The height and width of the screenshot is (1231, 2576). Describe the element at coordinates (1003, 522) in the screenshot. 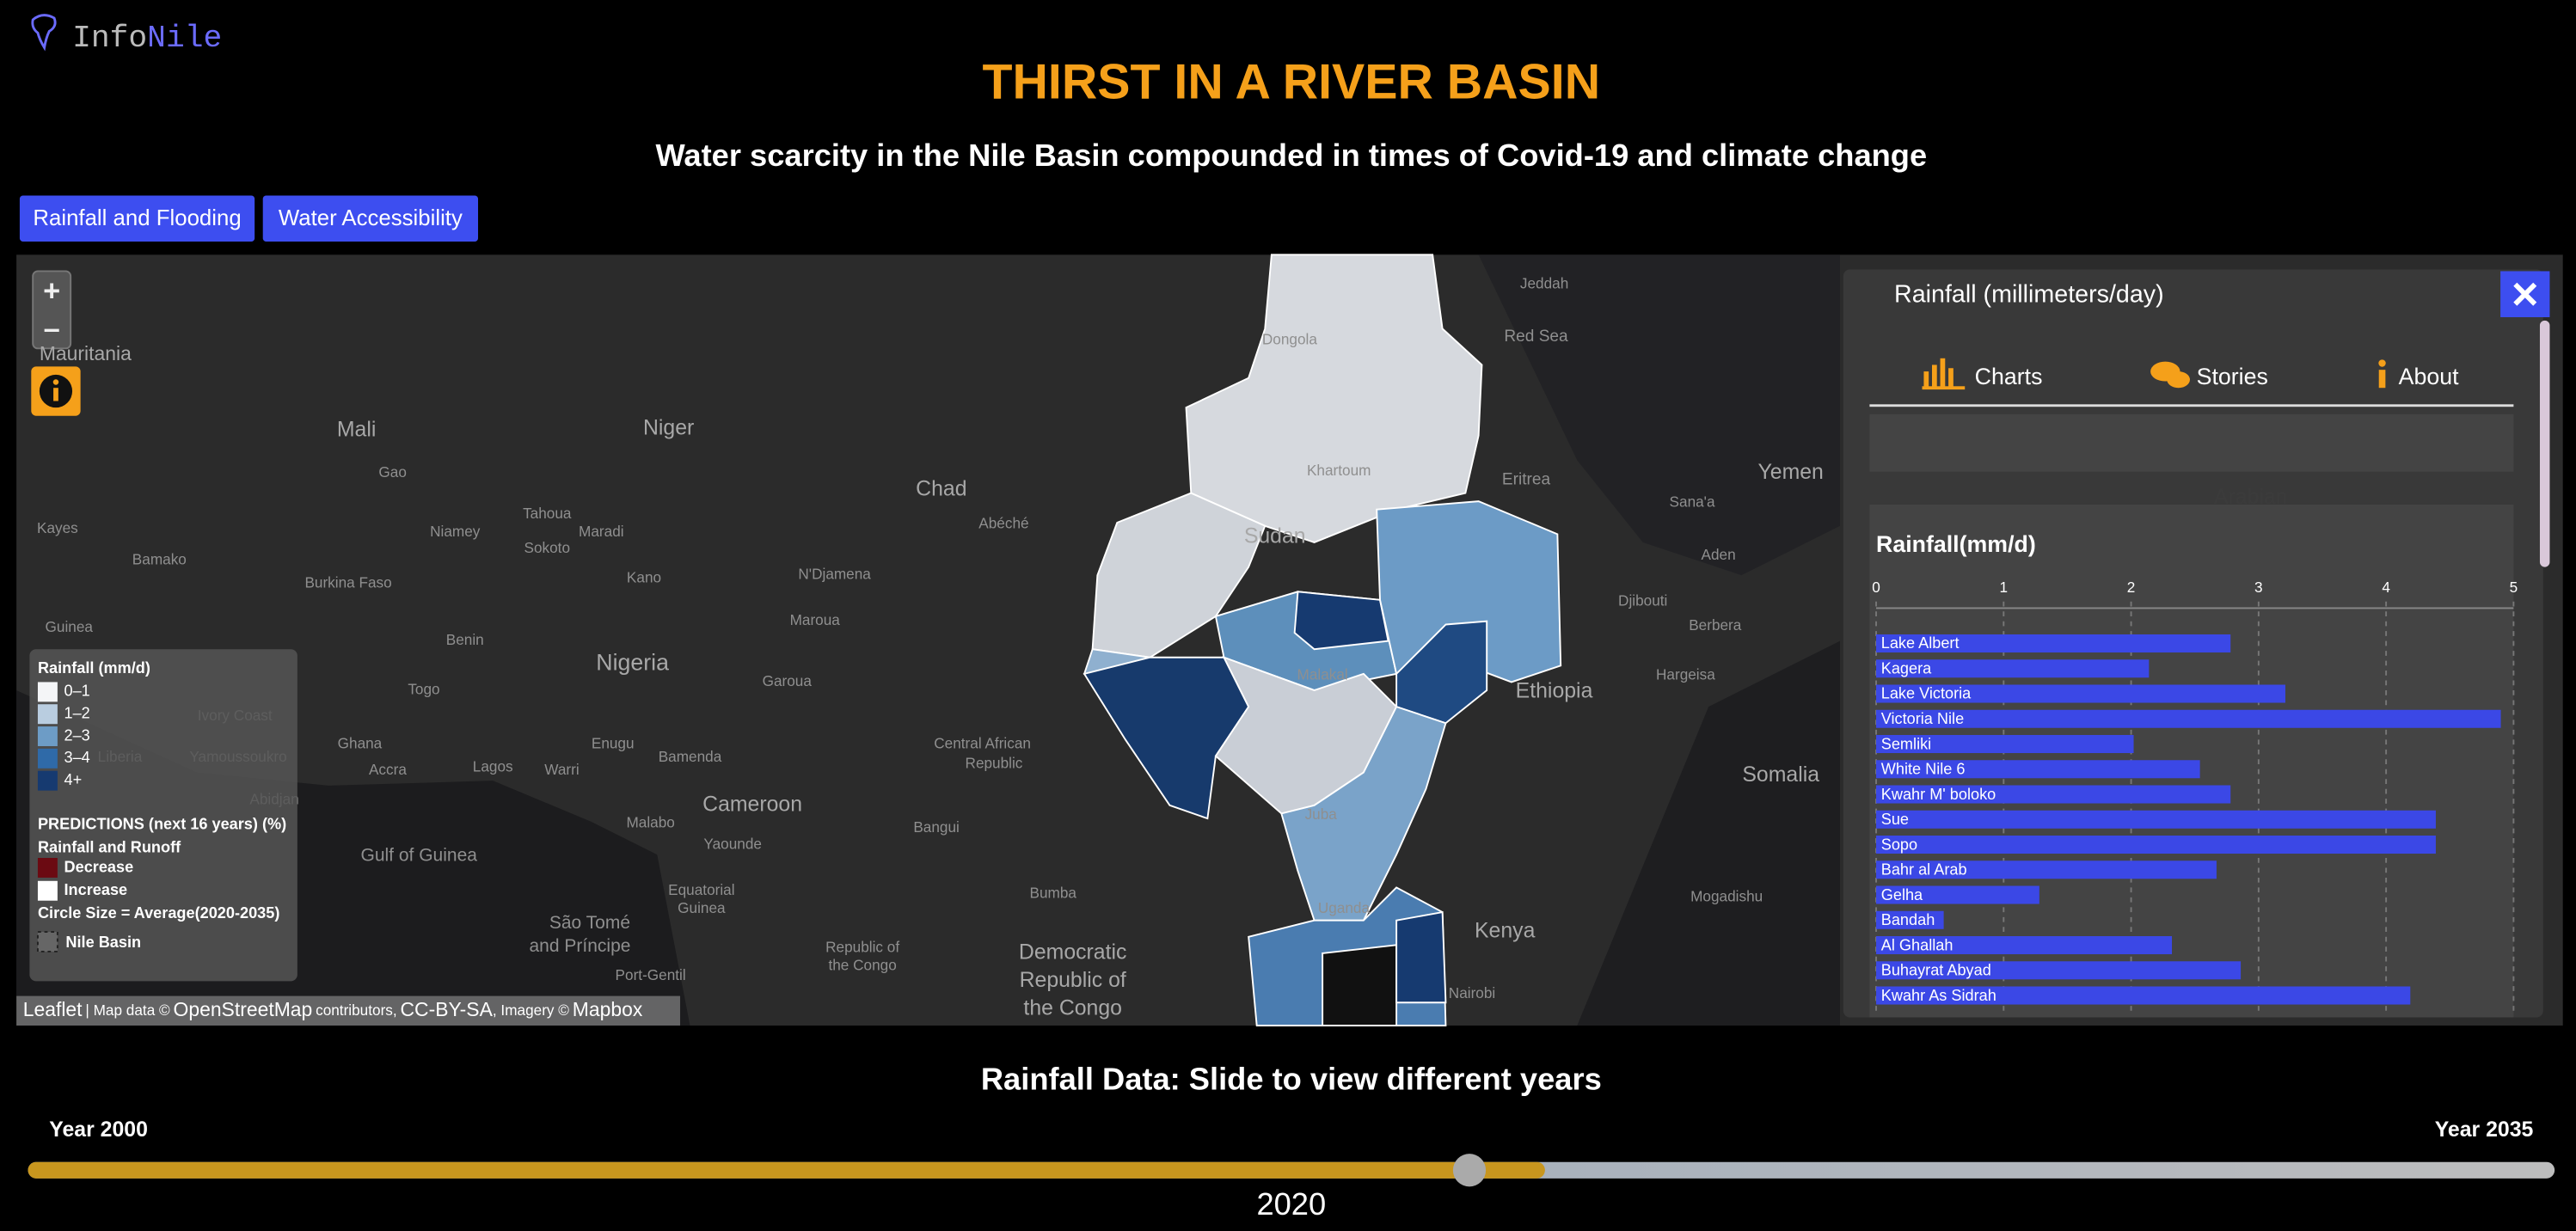

I see `map-label: Abéché` at that location.